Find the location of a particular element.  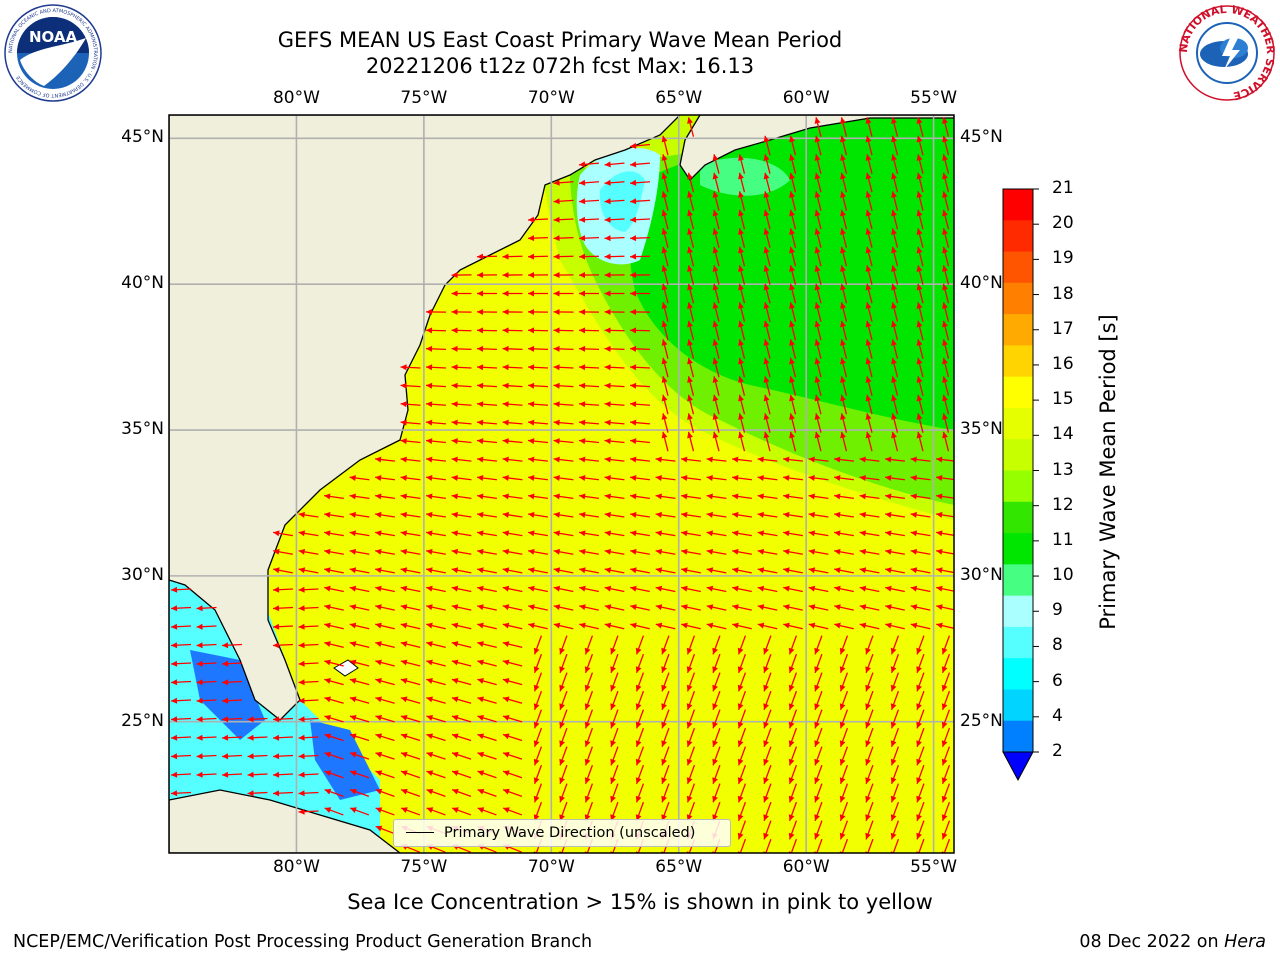

colorbar-segment is located at coordinates (1018, 361).